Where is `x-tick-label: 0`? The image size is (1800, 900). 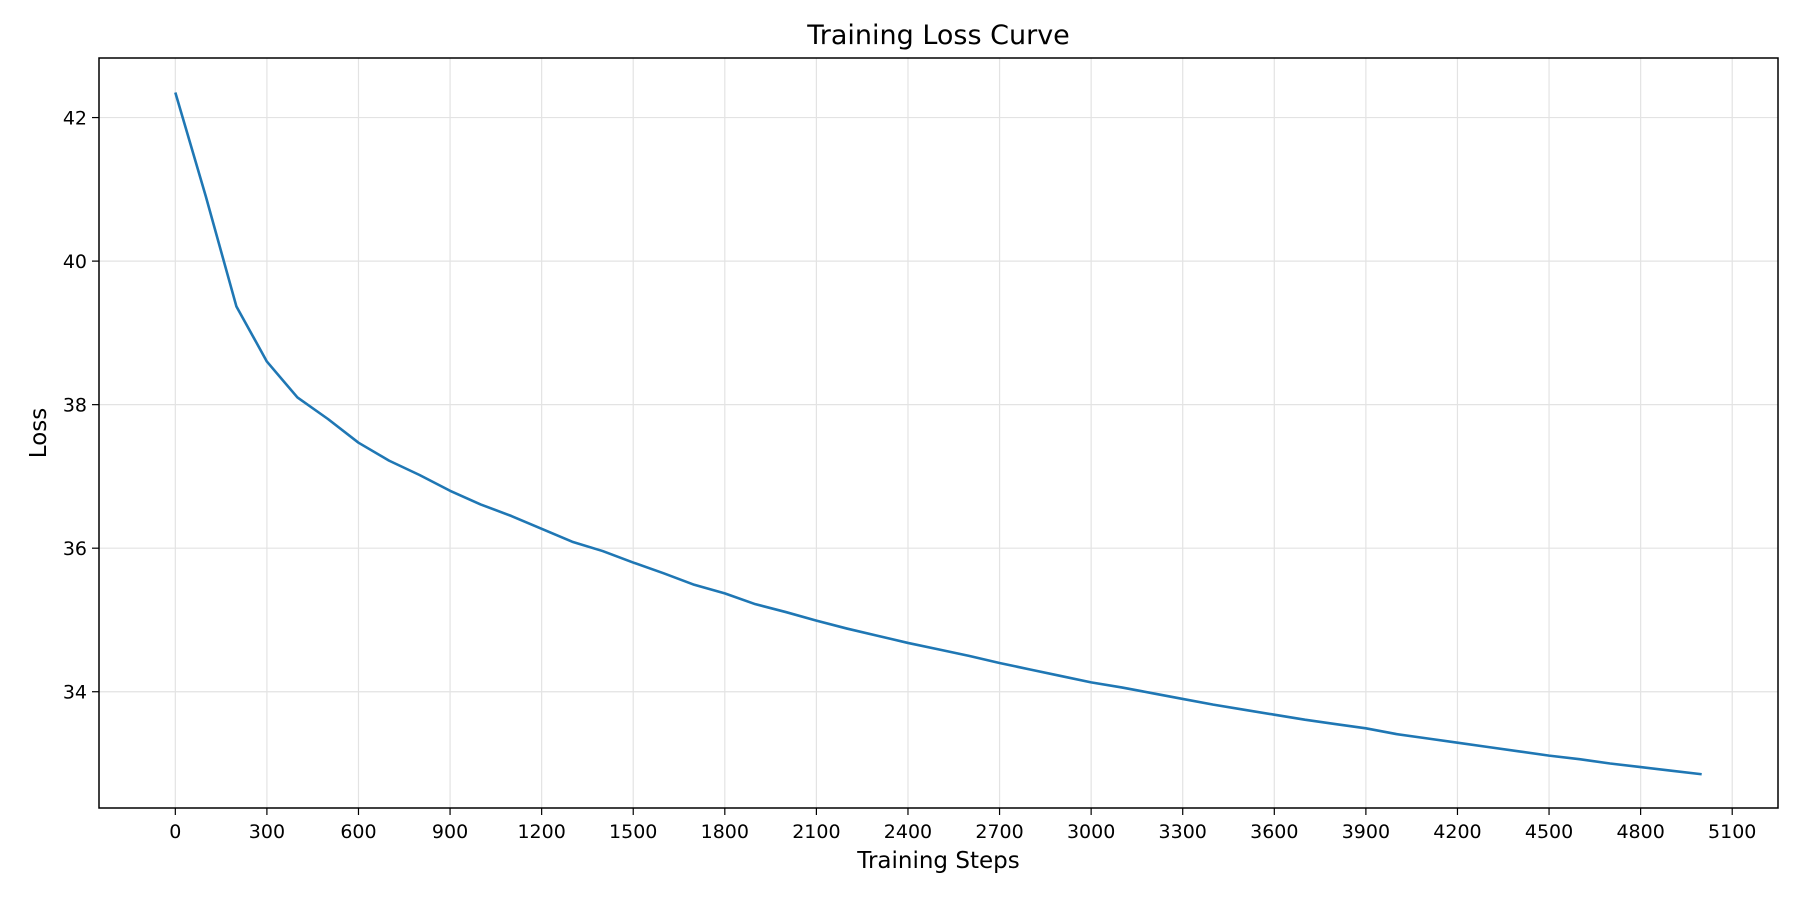
x-tick-label: 0 is located at coordinates (175, 832).